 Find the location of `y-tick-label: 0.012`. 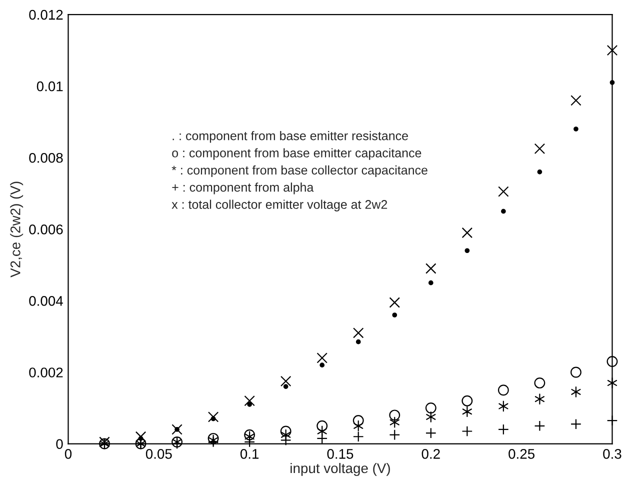

y-tick-label: 0.012 is located at coordinates (46, 15).